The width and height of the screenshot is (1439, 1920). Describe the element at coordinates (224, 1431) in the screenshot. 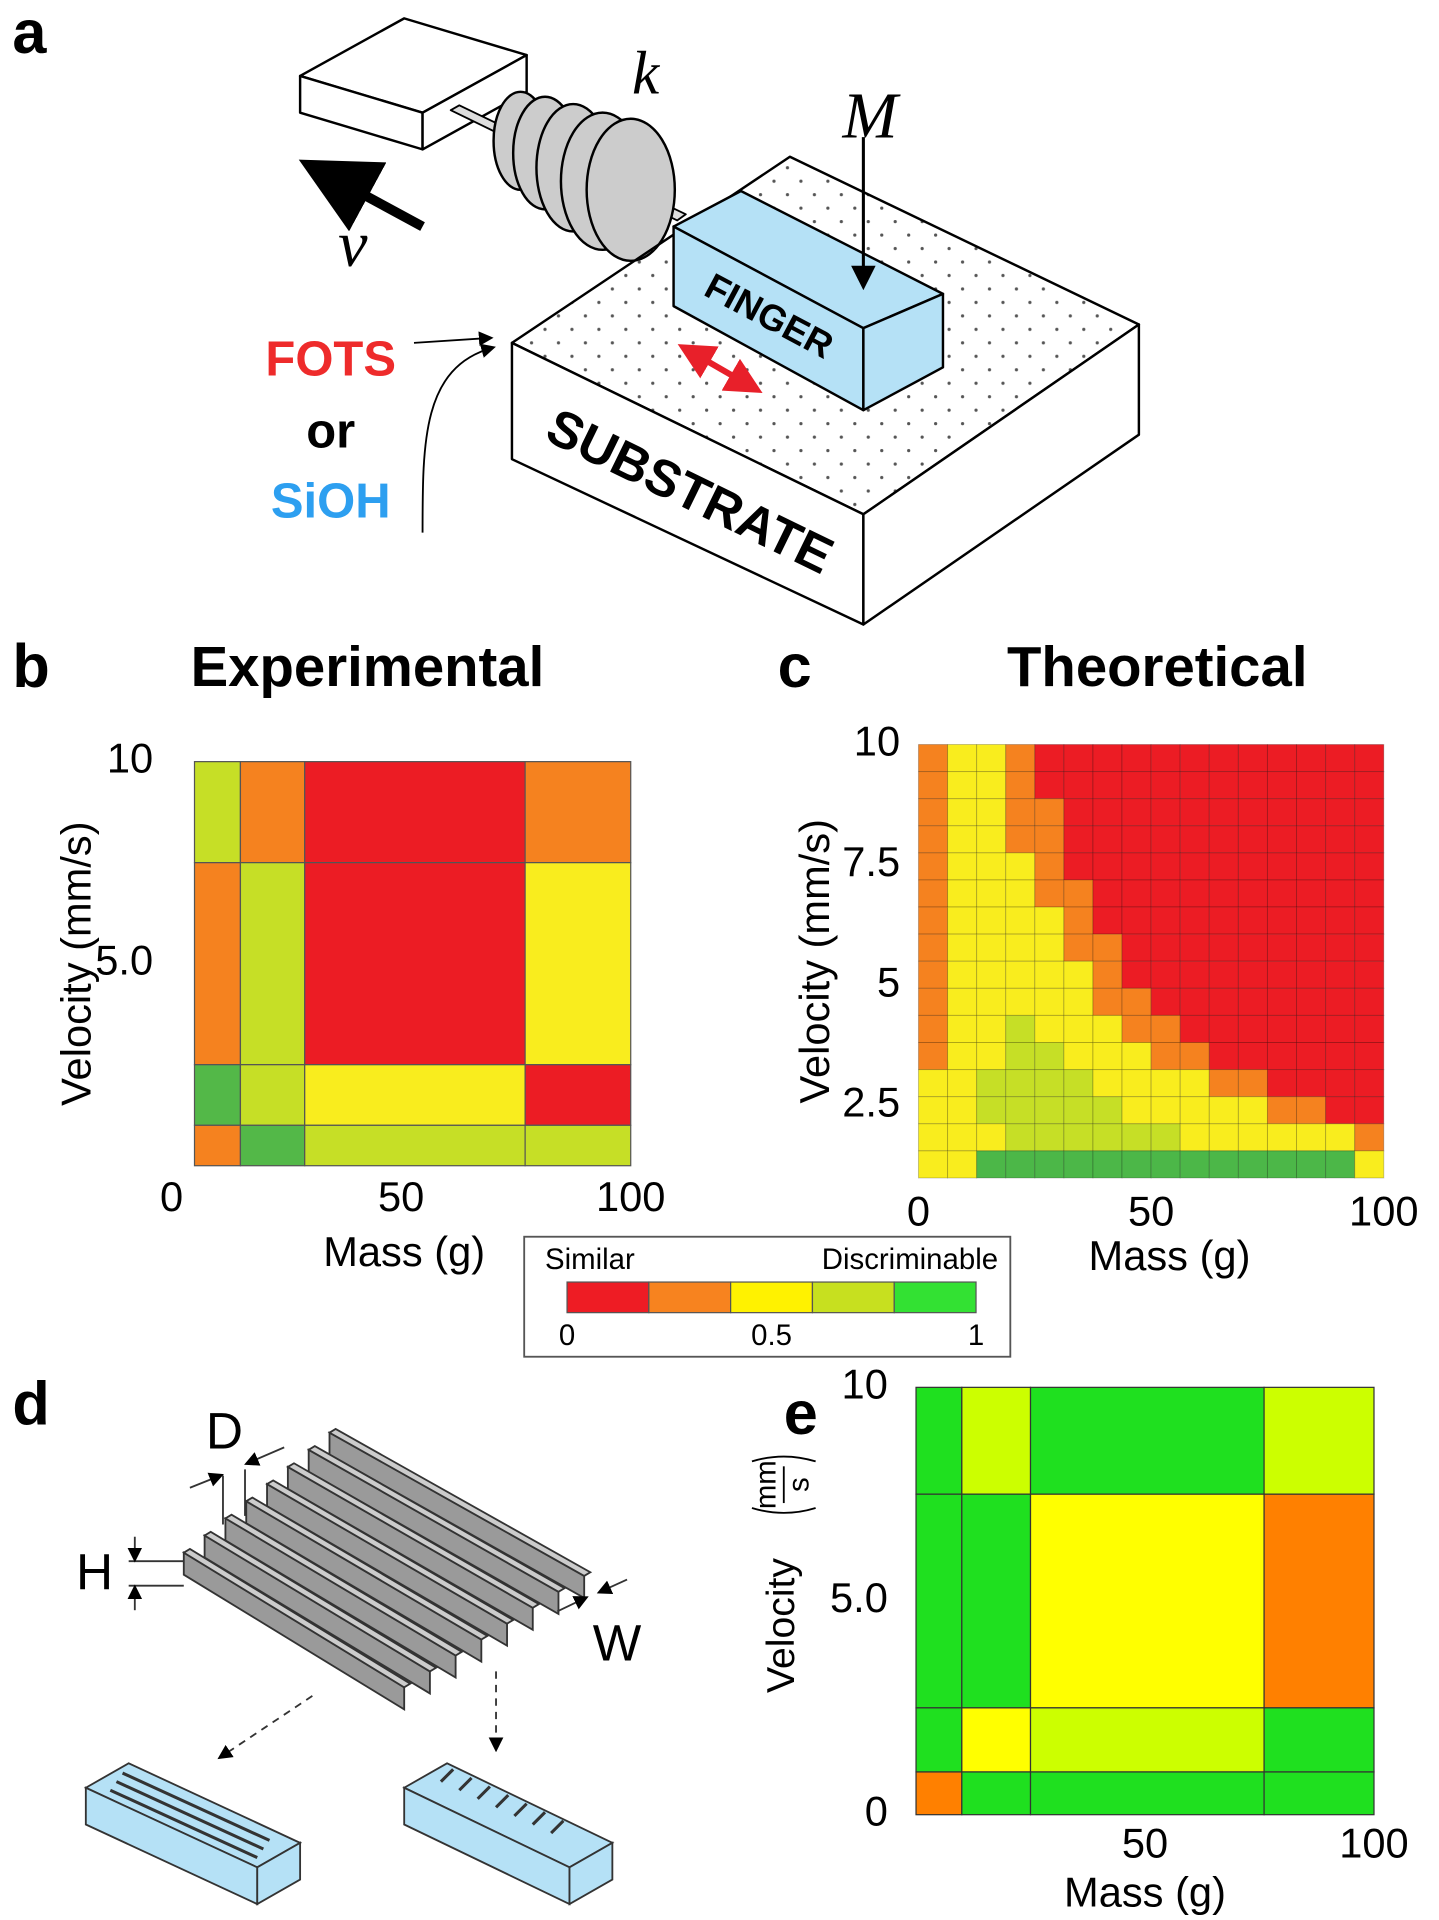

I see `dimension-label: D` at that location.